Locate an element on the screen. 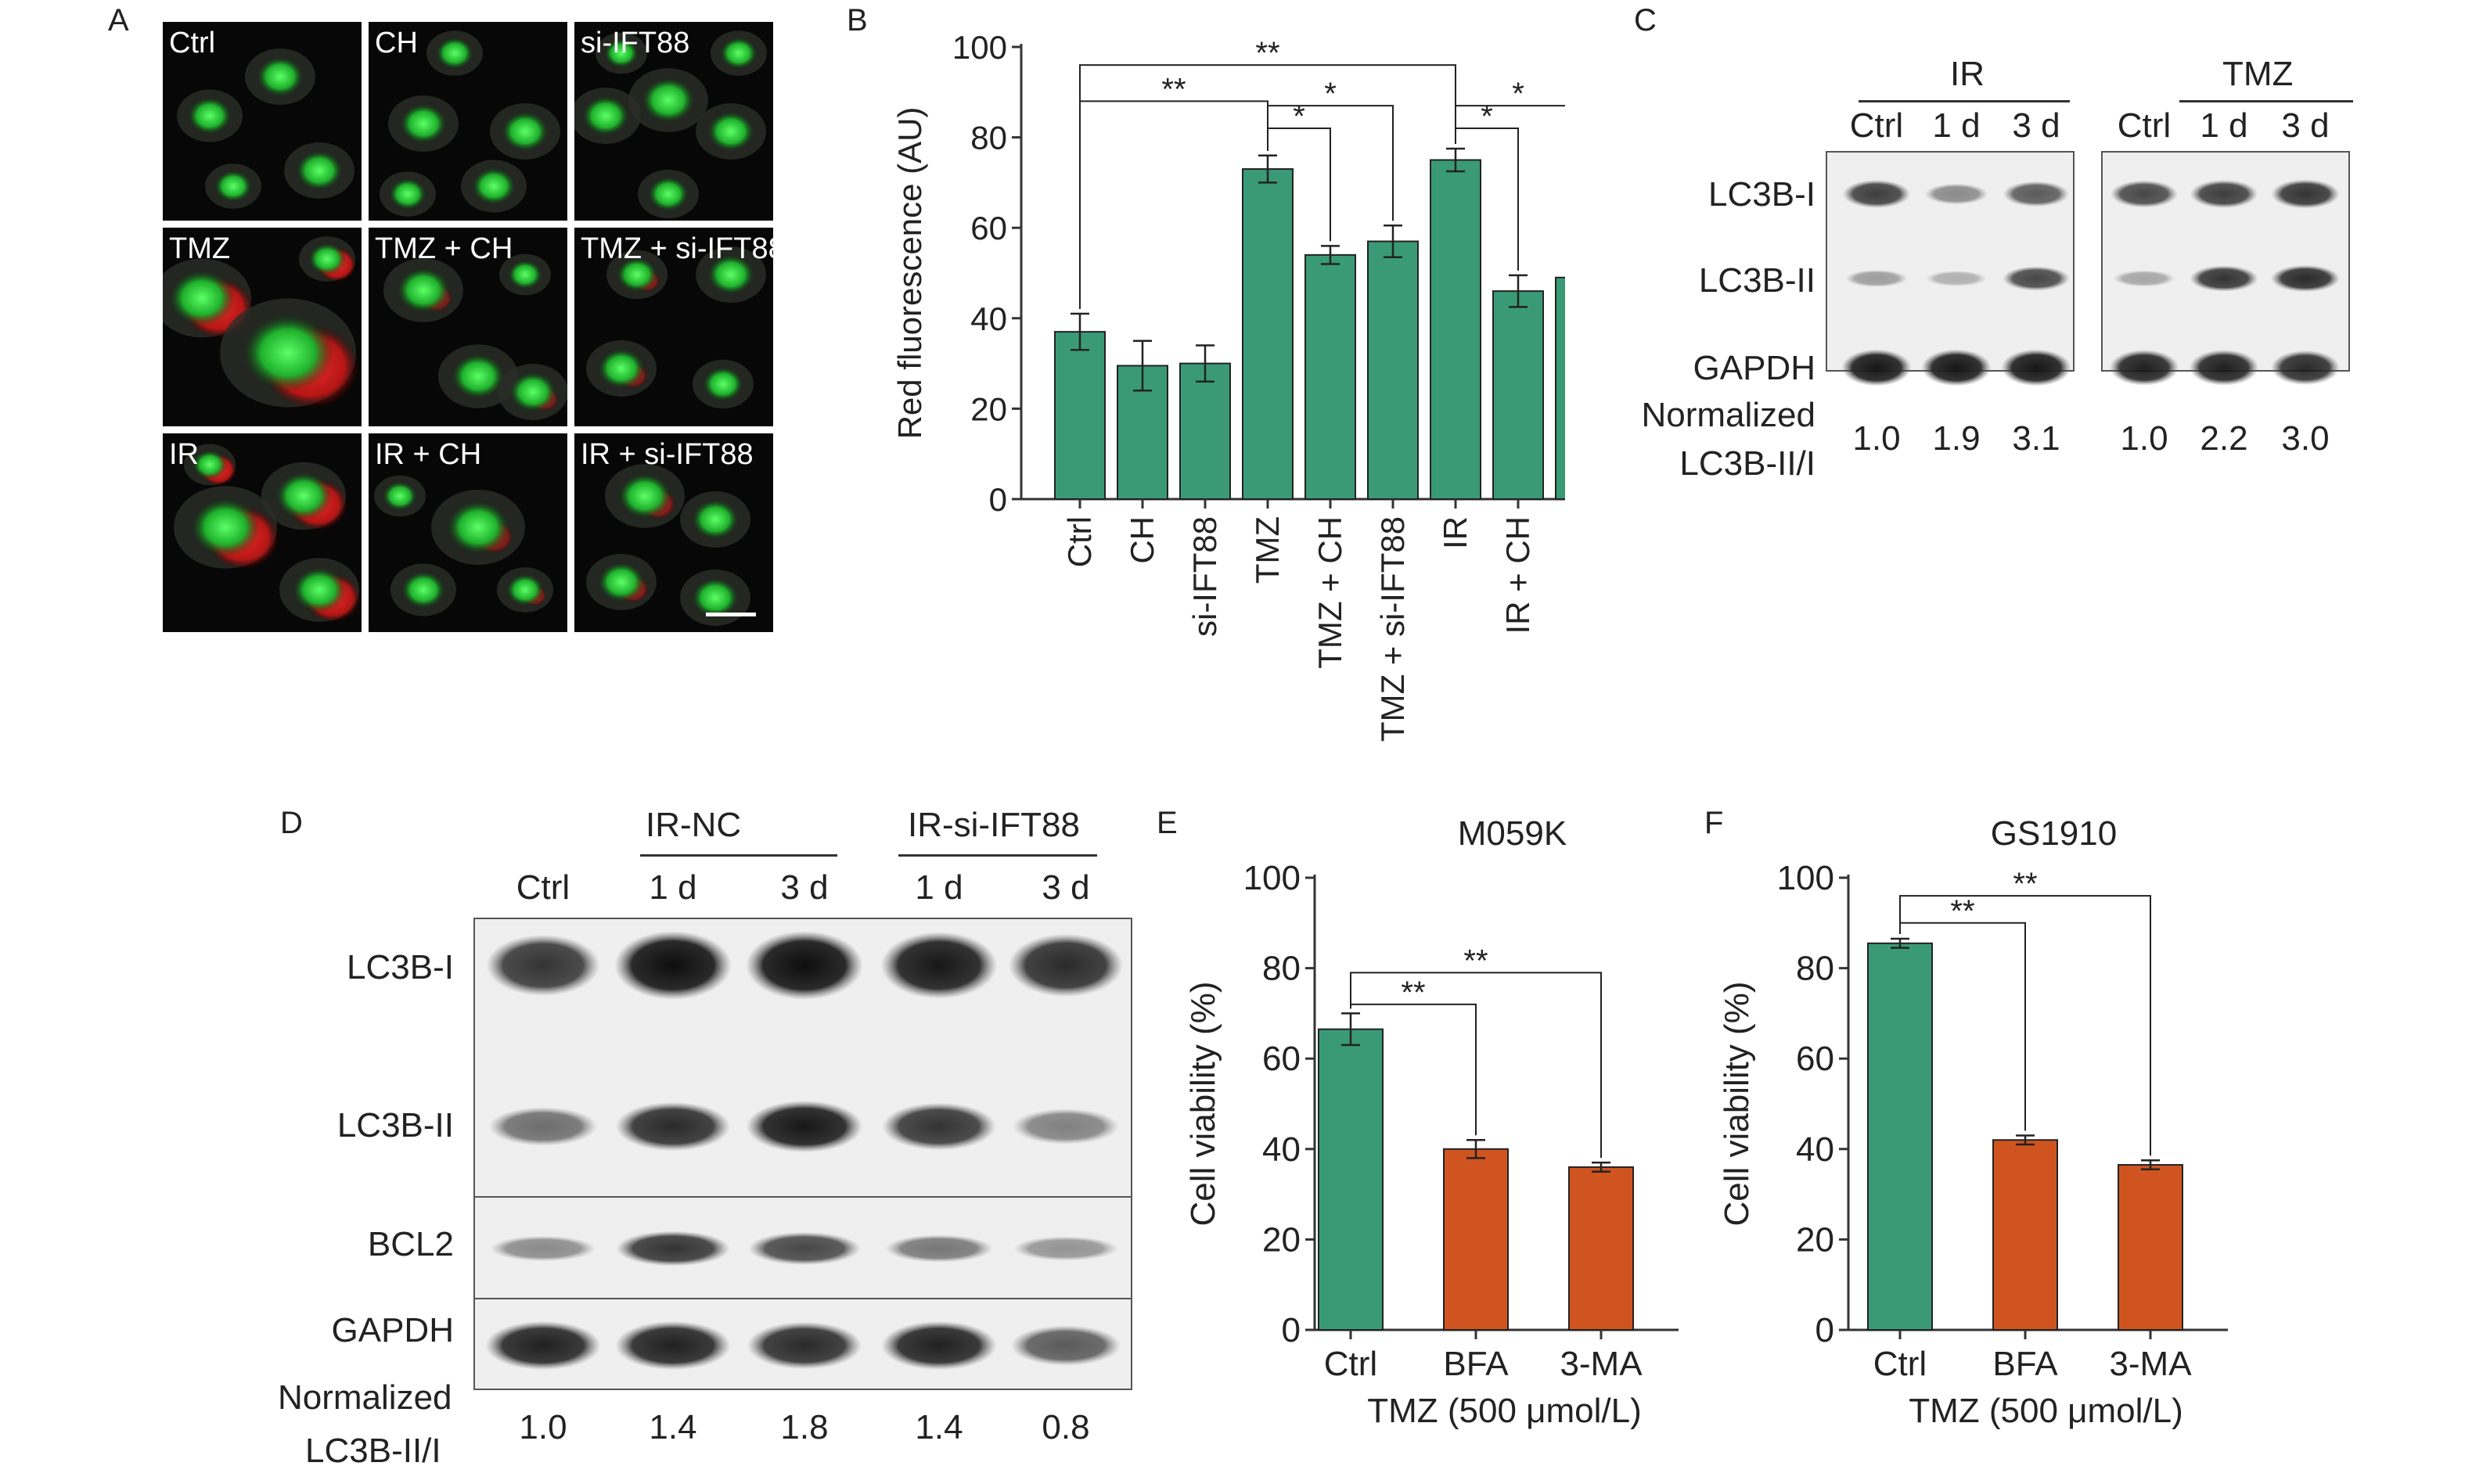  c-group-line-tmz is located at coordinates (2266, 101).